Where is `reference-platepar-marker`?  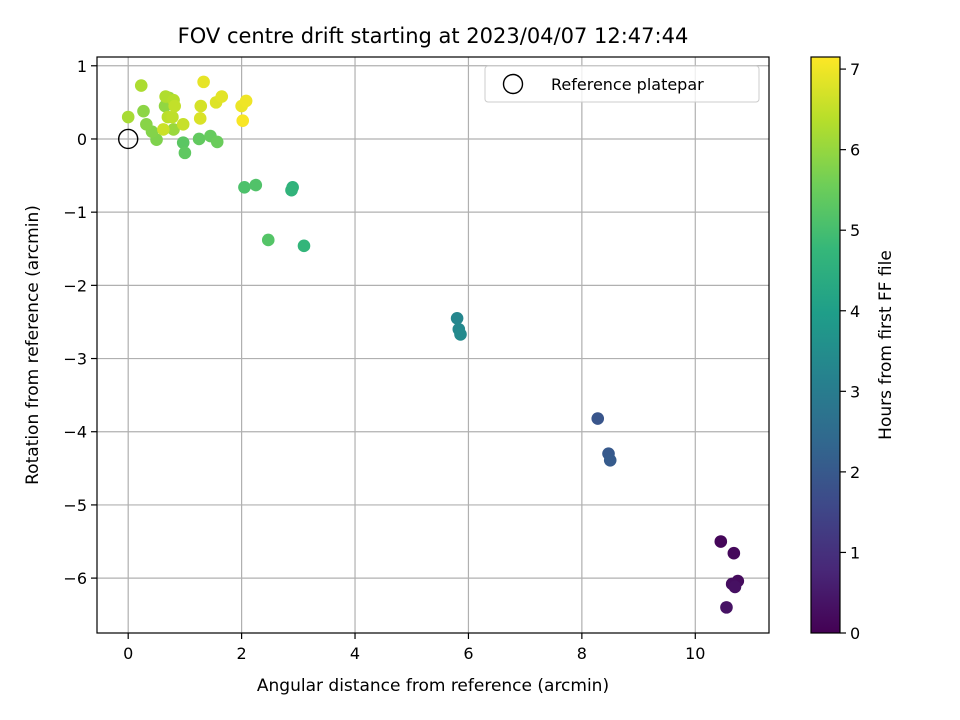 reference-platepar-marker is located at coordinates (128, 139).